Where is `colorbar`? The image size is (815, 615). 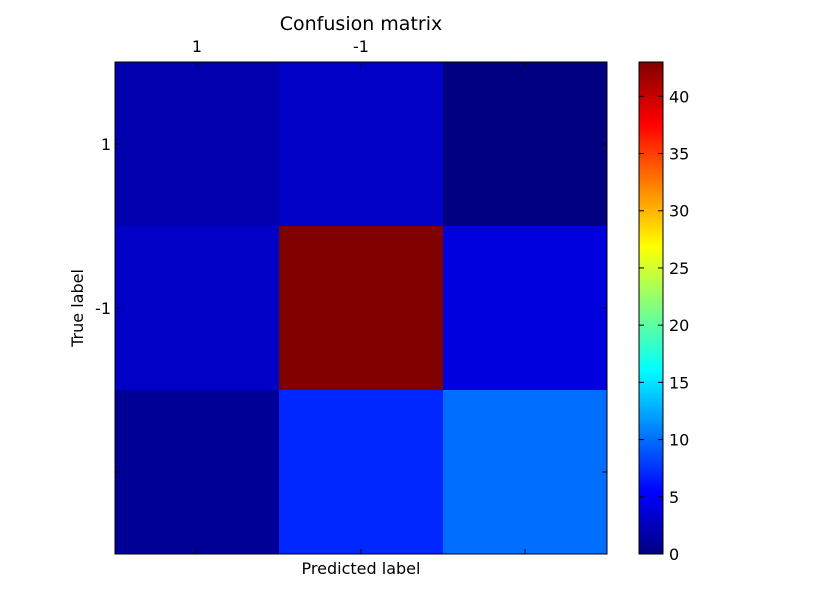 colorbar is located at coordinates (651, 308).